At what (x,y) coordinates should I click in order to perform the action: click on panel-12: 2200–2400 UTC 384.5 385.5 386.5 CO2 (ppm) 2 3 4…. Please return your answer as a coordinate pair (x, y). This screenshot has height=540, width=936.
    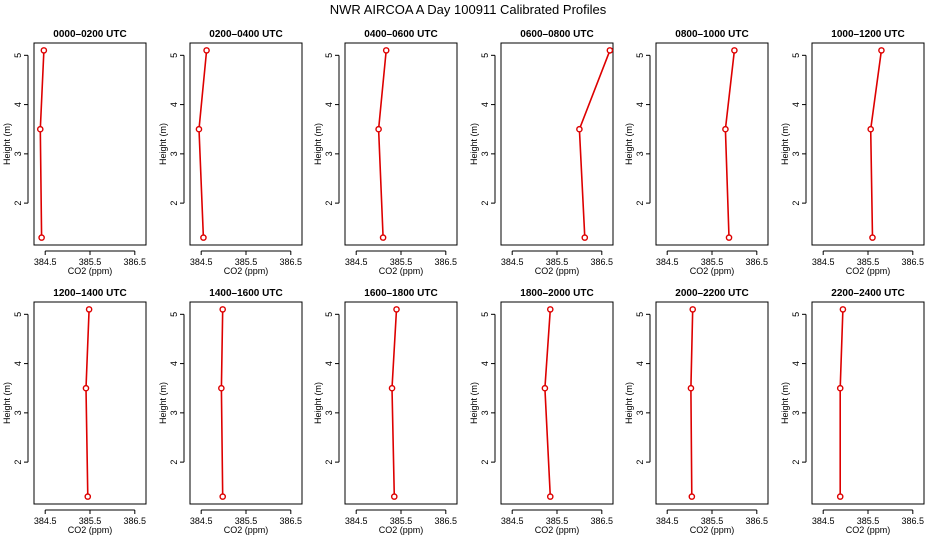
    Looking at the image, I should click on (852, 411).